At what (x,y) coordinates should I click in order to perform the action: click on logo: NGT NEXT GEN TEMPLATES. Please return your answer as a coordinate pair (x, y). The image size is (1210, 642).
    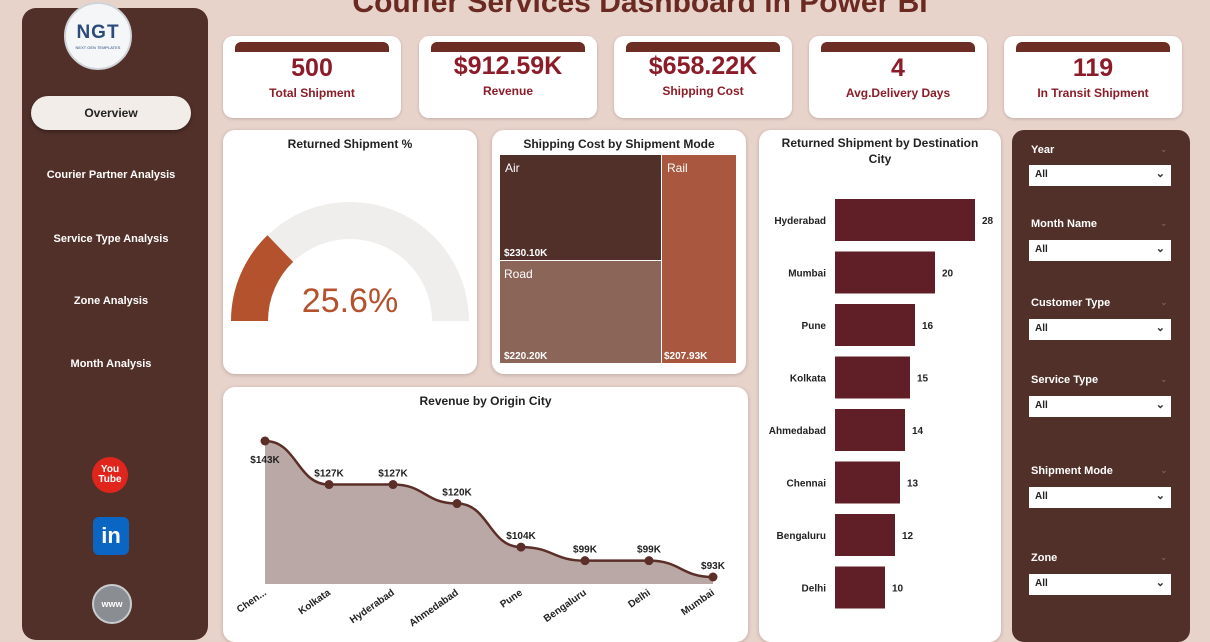
    Looking at the image, I should click on (98, 36).